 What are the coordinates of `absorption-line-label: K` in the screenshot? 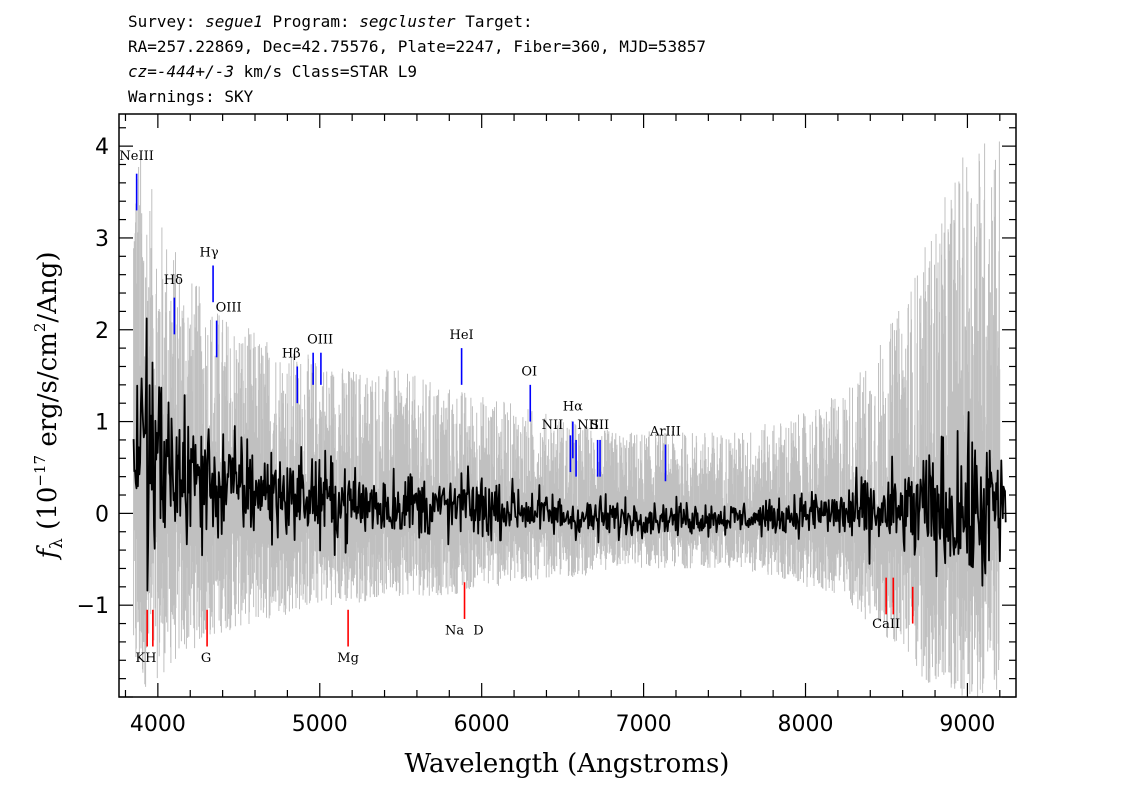 It's located at (140, 658).